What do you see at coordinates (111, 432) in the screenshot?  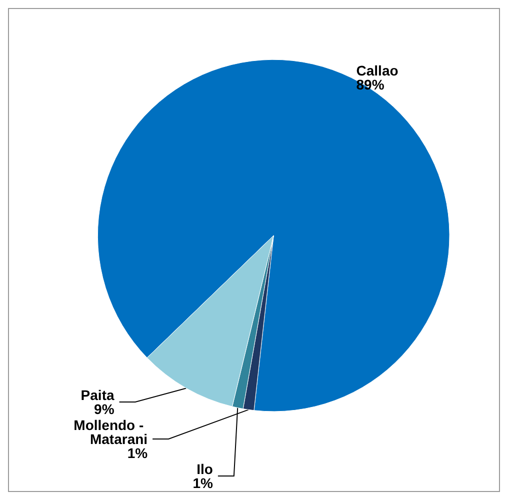 I see `slice-label: Mollendo - Matarani` at bounding box center [111, 432].